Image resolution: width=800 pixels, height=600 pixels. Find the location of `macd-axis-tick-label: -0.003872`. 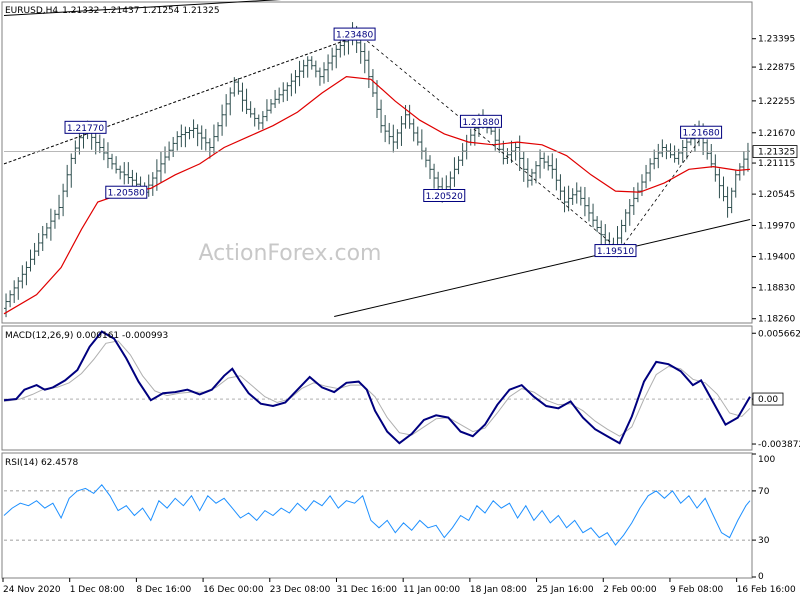

macd-axis-tick-label: -0.003872 is located at coordinates (779, 445).